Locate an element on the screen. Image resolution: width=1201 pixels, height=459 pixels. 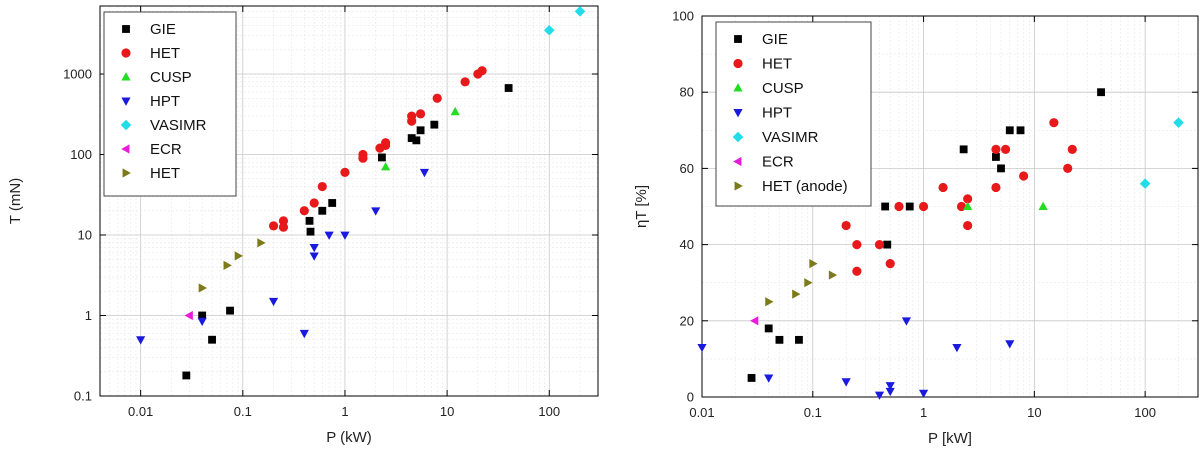
y-tick-label: 1 is located at coordinates (88, 315).